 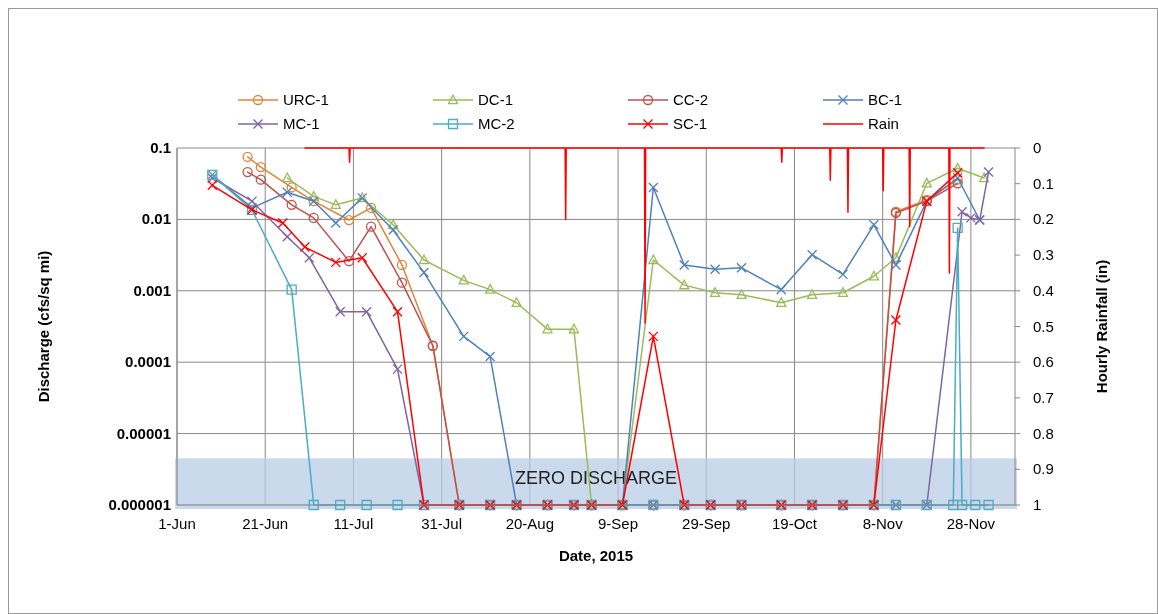 I want to click on x-tick-label: 29-Sep, so click(x=706, y=523).